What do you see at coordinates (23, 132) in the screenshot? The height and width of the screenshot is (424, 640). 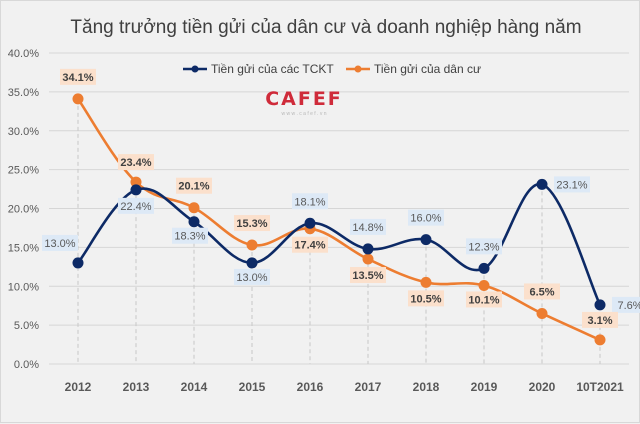 I see `y-tick-label: 30.0%` at bounding box center [23, 132].